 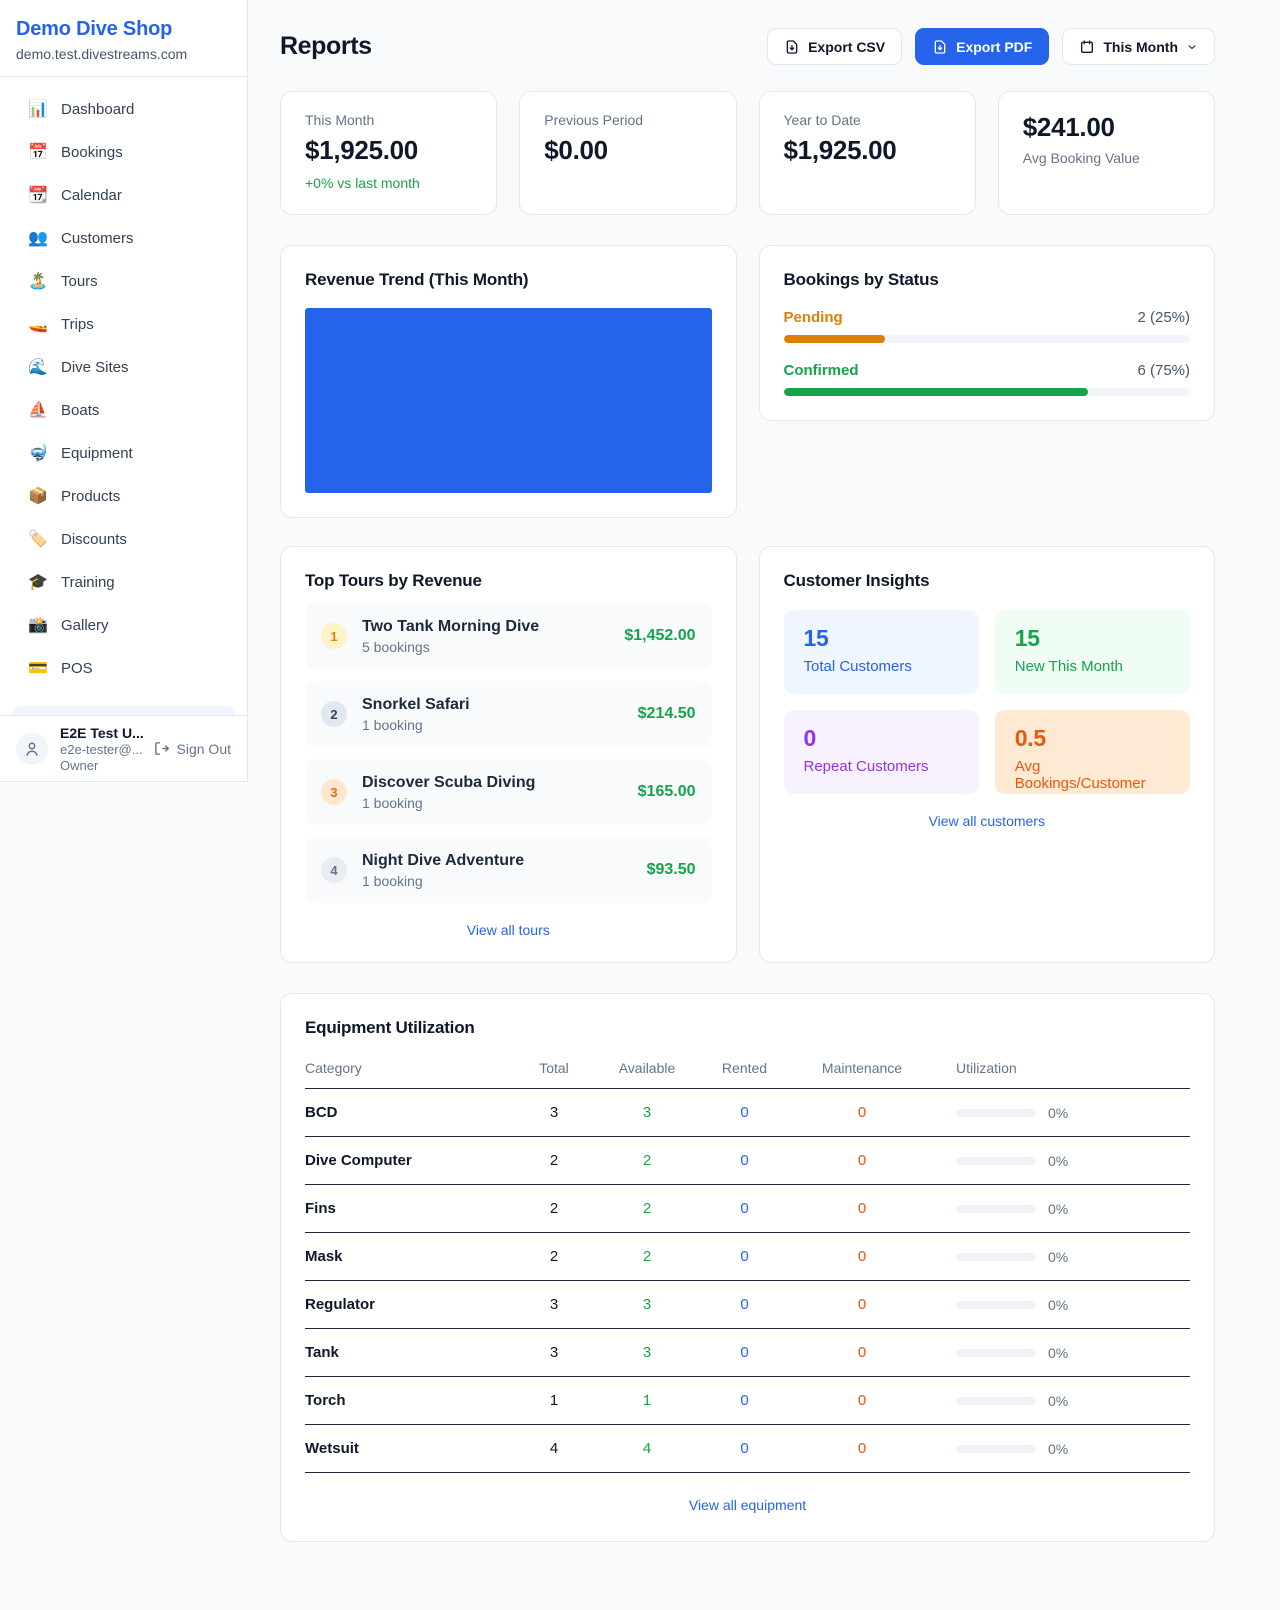 What do you see at coordinates (123, 410) in the screenshot?
I see `sidebar-nav-item: ⛵ Boats` at bounding box center [123, 410].